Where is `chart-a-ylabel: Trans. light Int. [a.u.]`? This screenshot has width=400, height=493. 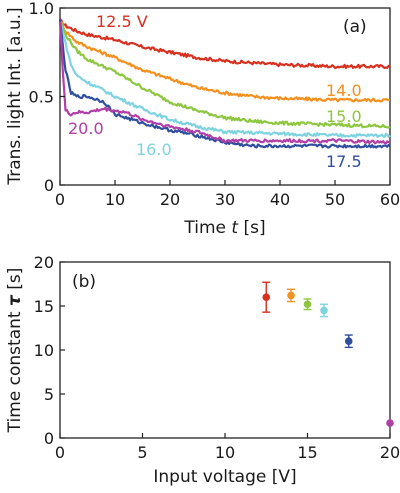
chart-a-ylabel: Trans. light Int. [a.u.] is located at coordinates (15, 96).